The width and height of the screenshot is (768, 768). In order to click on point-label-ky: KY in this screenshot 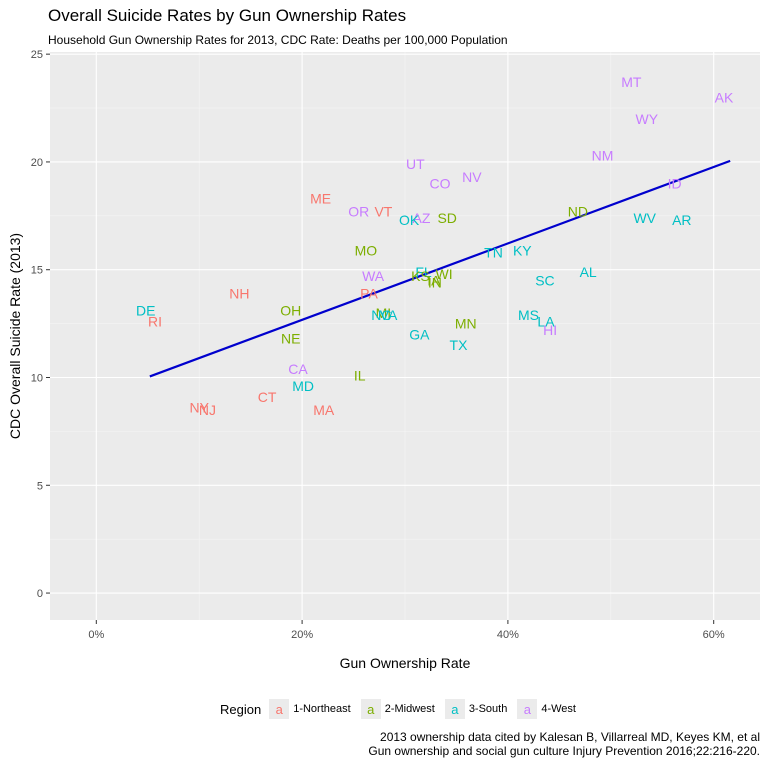, I will do `click(522, 250)`.